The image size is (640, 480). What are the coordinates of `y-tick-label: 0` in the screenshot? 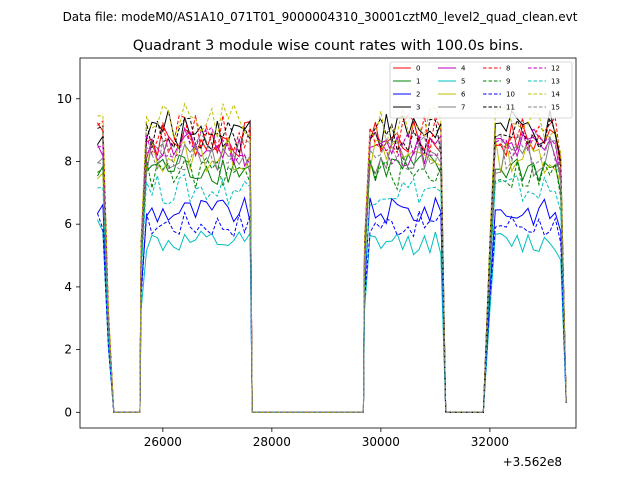 It's located at (68, 412).